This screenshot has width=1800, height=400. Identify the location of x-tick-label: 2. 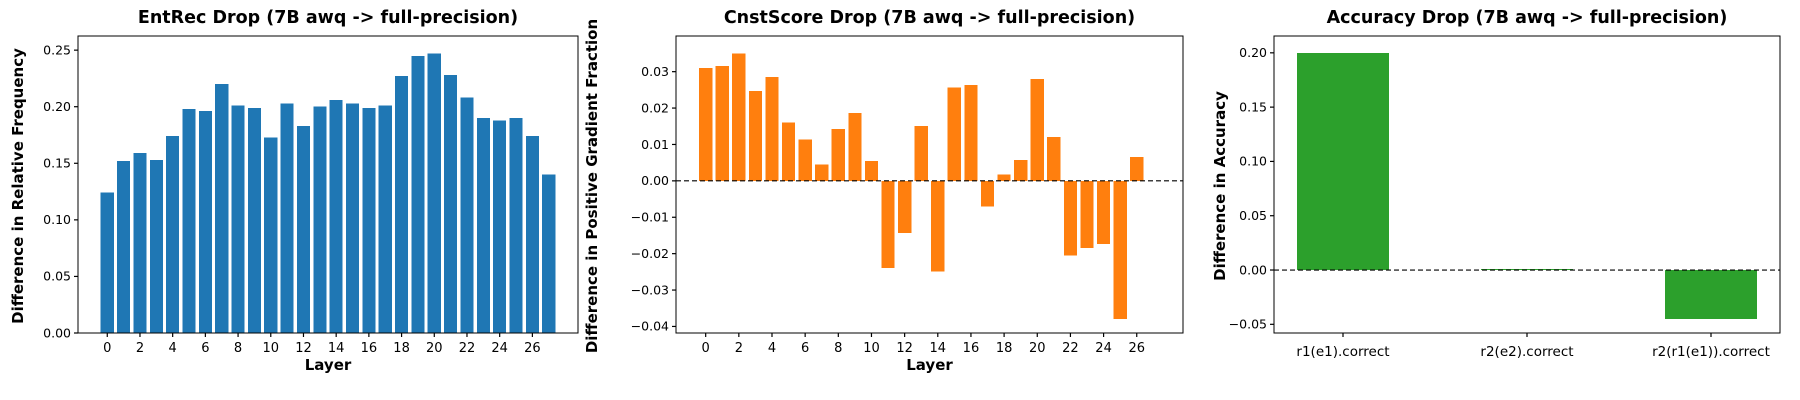
(739, 348).